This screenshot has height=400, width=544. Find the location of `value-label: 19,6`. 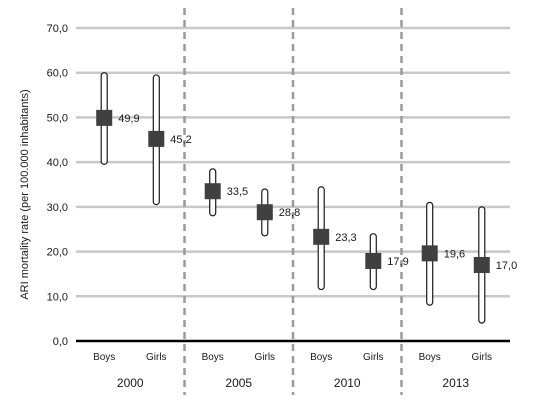

value-label: 19,6 is located at coordinates (454, 254).